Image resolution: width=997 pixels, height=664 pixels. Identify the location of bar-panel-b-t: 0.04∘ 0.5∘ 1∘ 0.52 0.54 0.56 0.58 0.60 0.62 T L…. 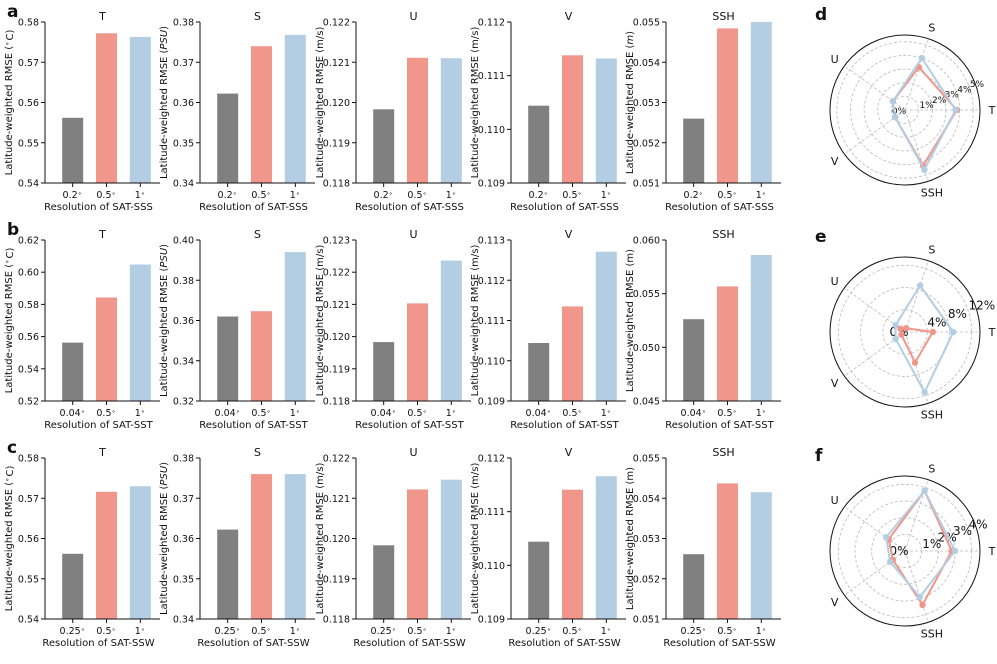
(82, 329).